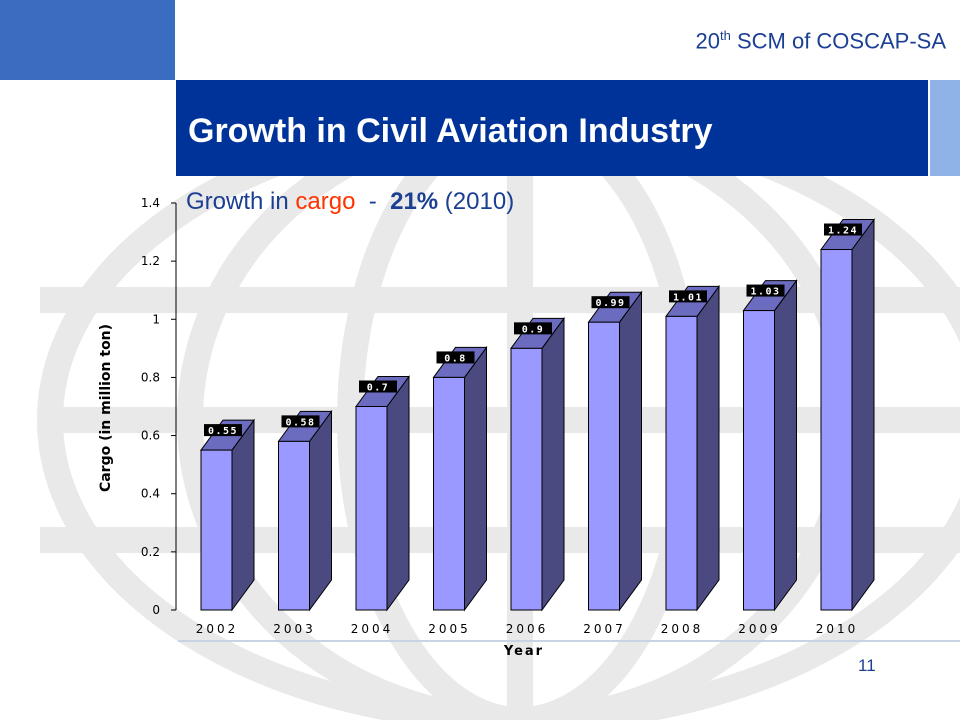 The width and height of the screenshot is (960, 720). I want to click on bar-2007, so click(615, 451).